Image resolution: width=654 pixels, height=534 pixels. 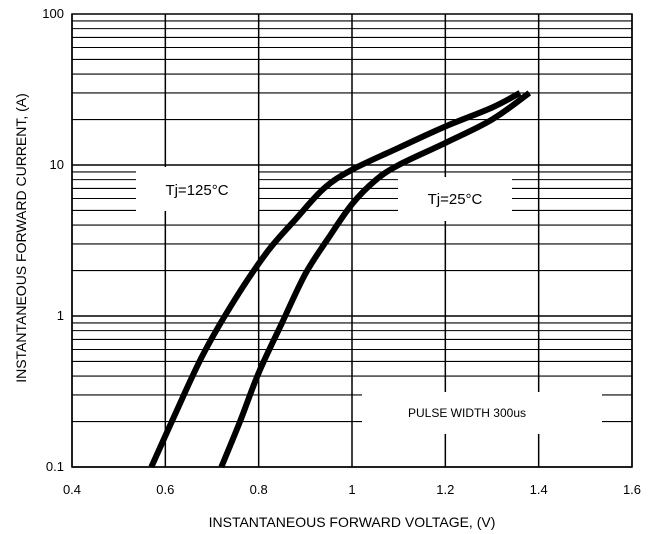 I want to click on annotation-box-pulse, so click(x=482, y=413).